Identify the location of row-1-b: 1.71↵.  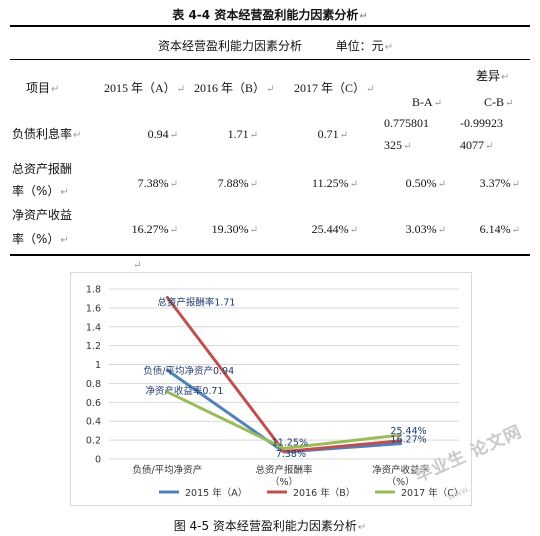
(242, 134).